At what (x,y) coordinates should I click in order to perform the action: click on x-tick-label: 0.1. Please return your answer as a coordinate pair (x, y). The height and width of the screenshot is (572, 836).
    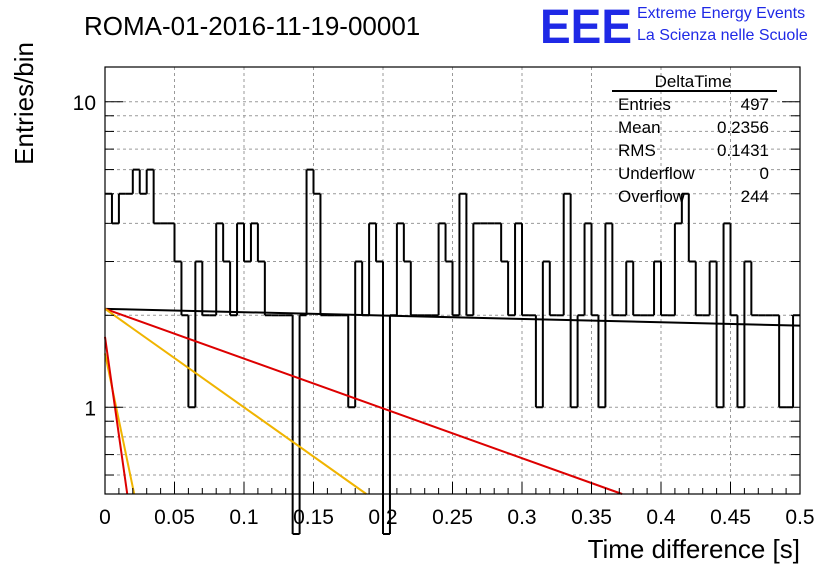
    Looking at the image, I should click on (243, 517).